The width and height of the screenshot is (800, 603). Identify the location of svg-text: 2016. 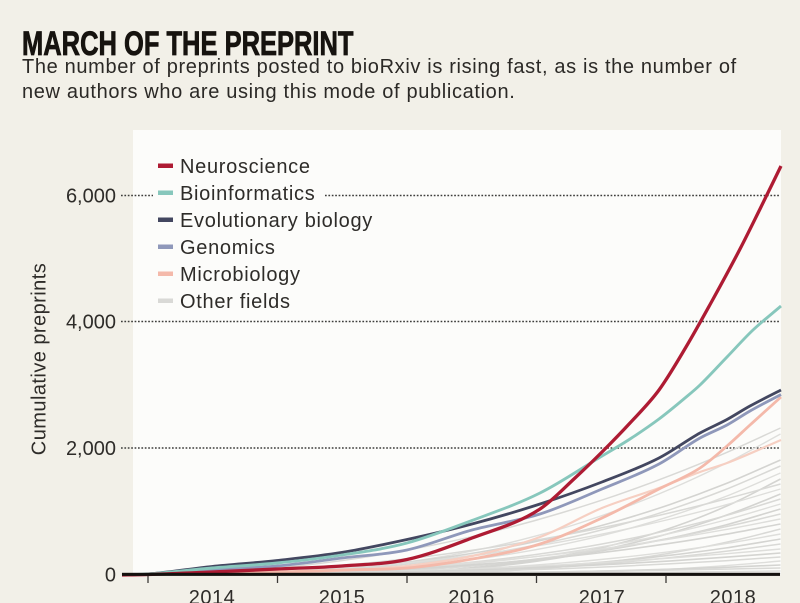
(471, 595).